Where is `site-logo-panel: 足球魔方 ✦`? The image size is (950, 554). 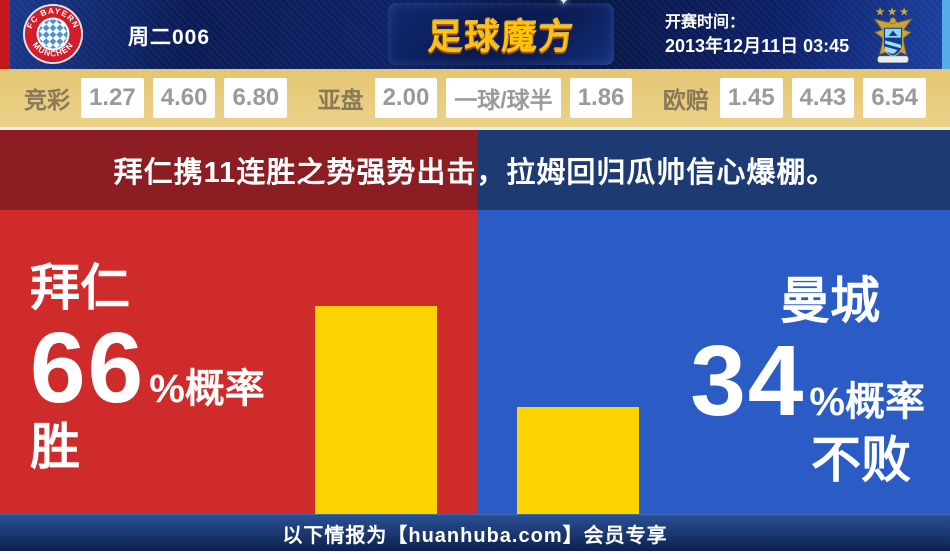
site-logo-panel: 足球魔方 ✦ is located at coordinates (501, 32).